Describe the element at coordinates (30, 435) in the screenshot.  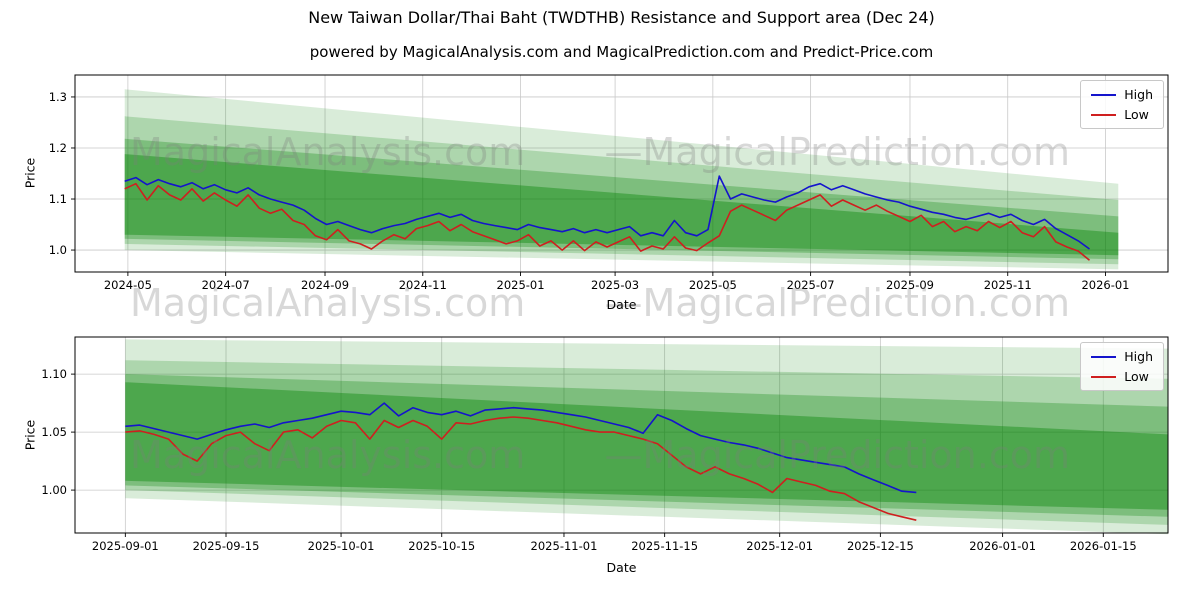
I see `y-axis-label-bottom: Price` at that location.